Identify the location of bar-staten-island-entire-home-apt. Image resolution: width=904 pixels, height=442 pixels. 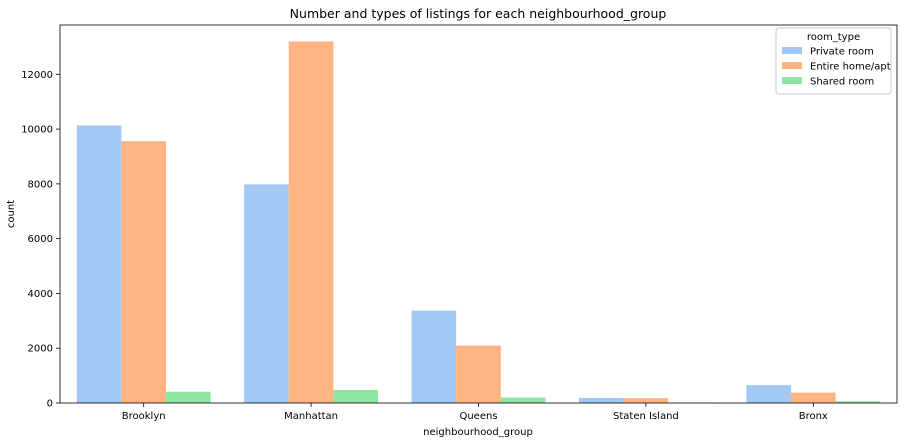
(646, 400).